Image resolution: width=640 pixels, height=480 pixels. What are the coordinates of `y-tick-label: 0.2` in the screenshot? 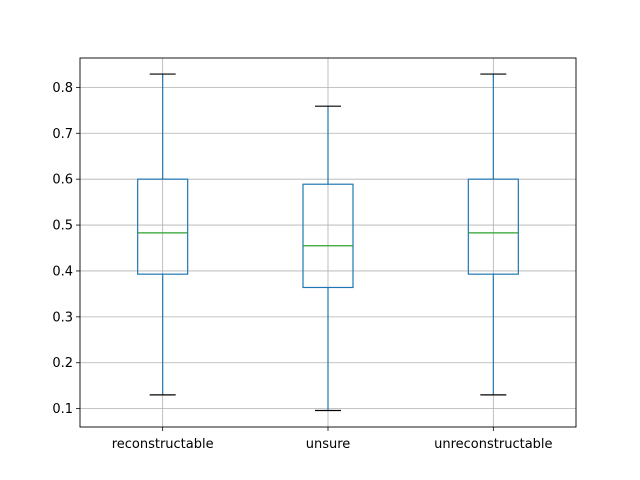 It's located at (62, 363).